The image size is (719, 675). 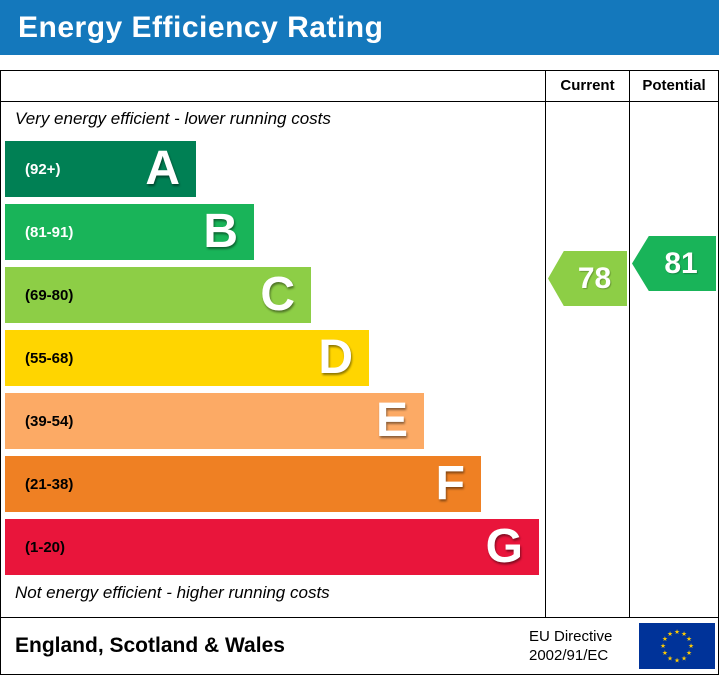 What do you see at coordinates (214, 421) in the screenshot?
I see `band-e: (39-54) E` at bounding box center [214, 421].